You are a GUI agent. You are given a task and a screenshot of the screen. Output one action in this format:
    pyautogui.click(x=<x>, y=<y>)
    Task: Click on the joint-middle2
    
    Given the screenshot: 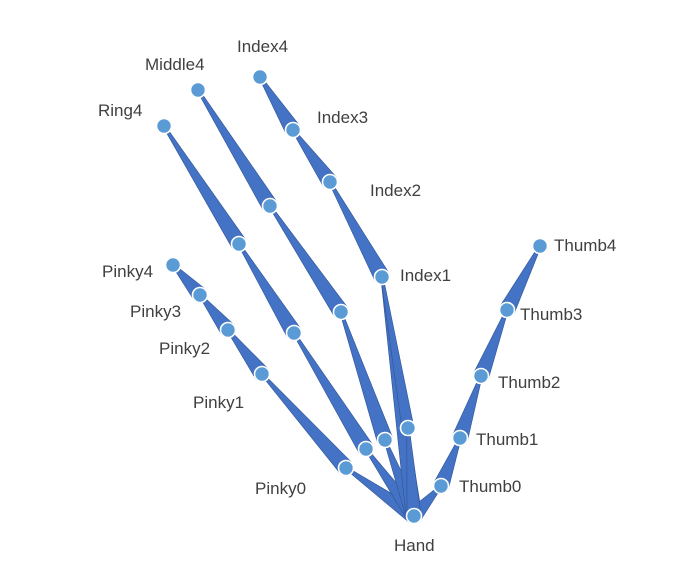 What is the action you would take?
    pyautogui.click(x=341, y=312)
    